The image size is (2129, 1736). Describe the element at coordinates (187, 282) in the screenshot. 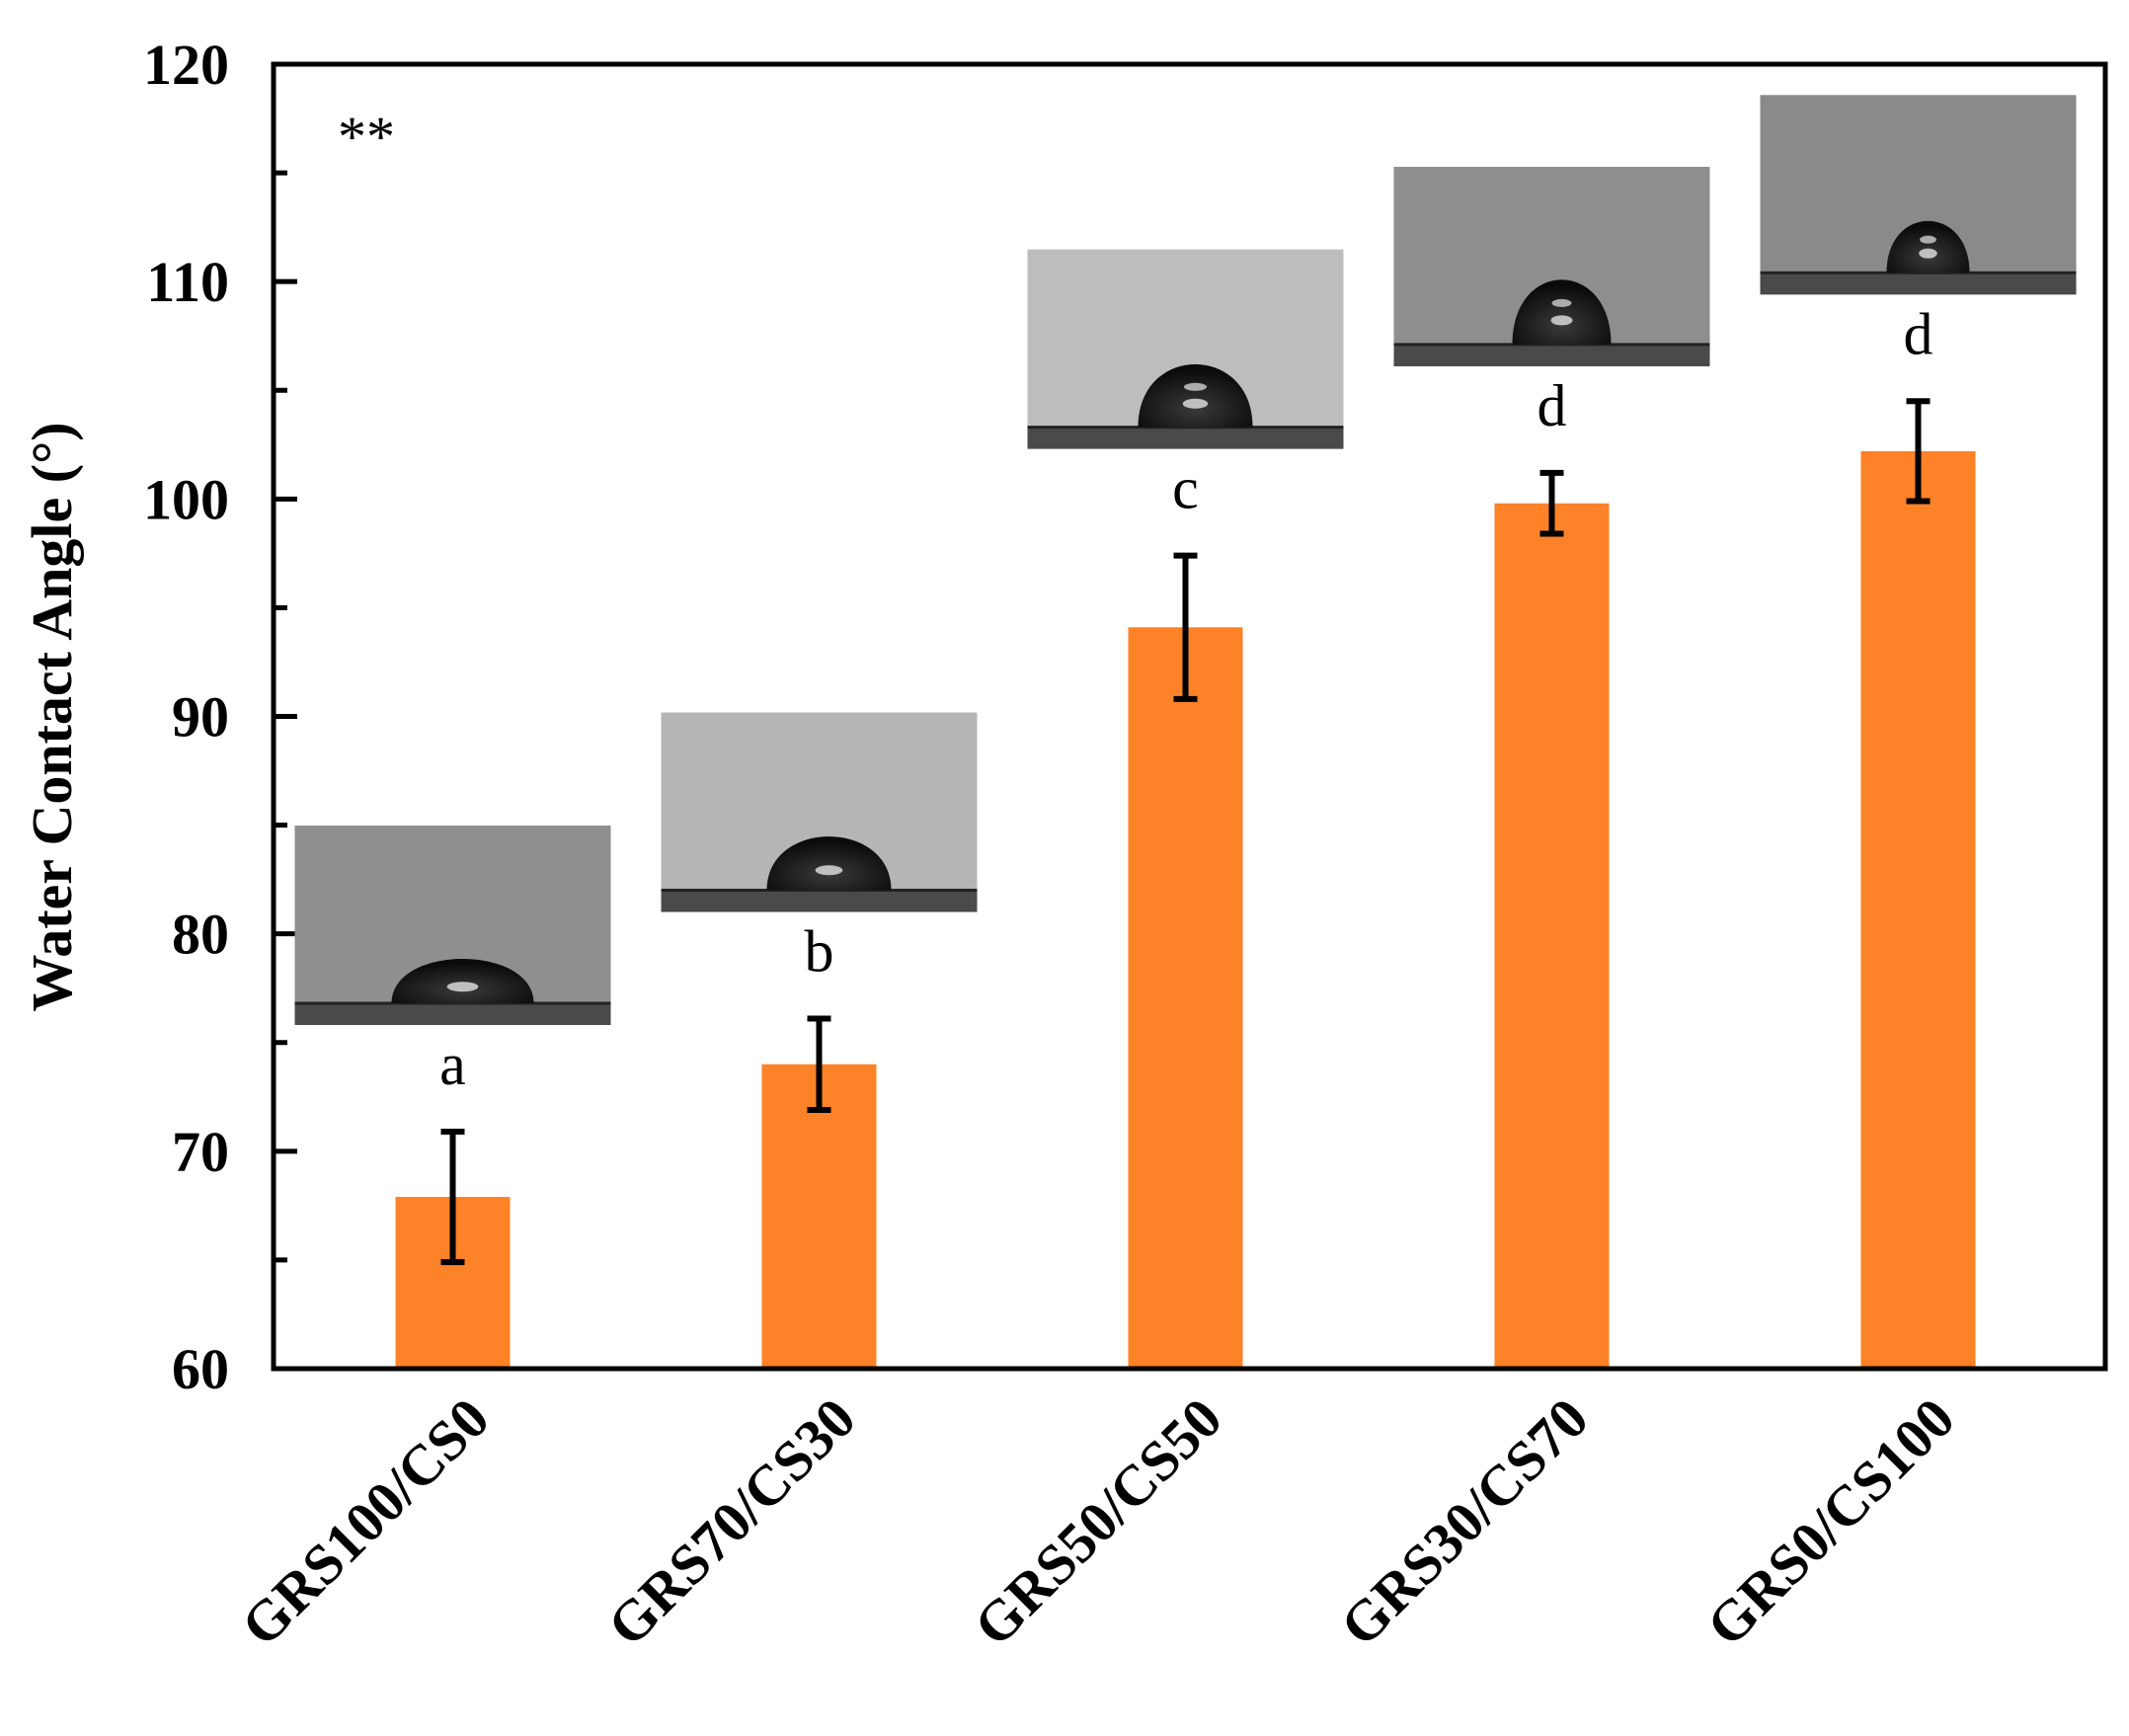

I see `y-tick-label: 110` at that location.